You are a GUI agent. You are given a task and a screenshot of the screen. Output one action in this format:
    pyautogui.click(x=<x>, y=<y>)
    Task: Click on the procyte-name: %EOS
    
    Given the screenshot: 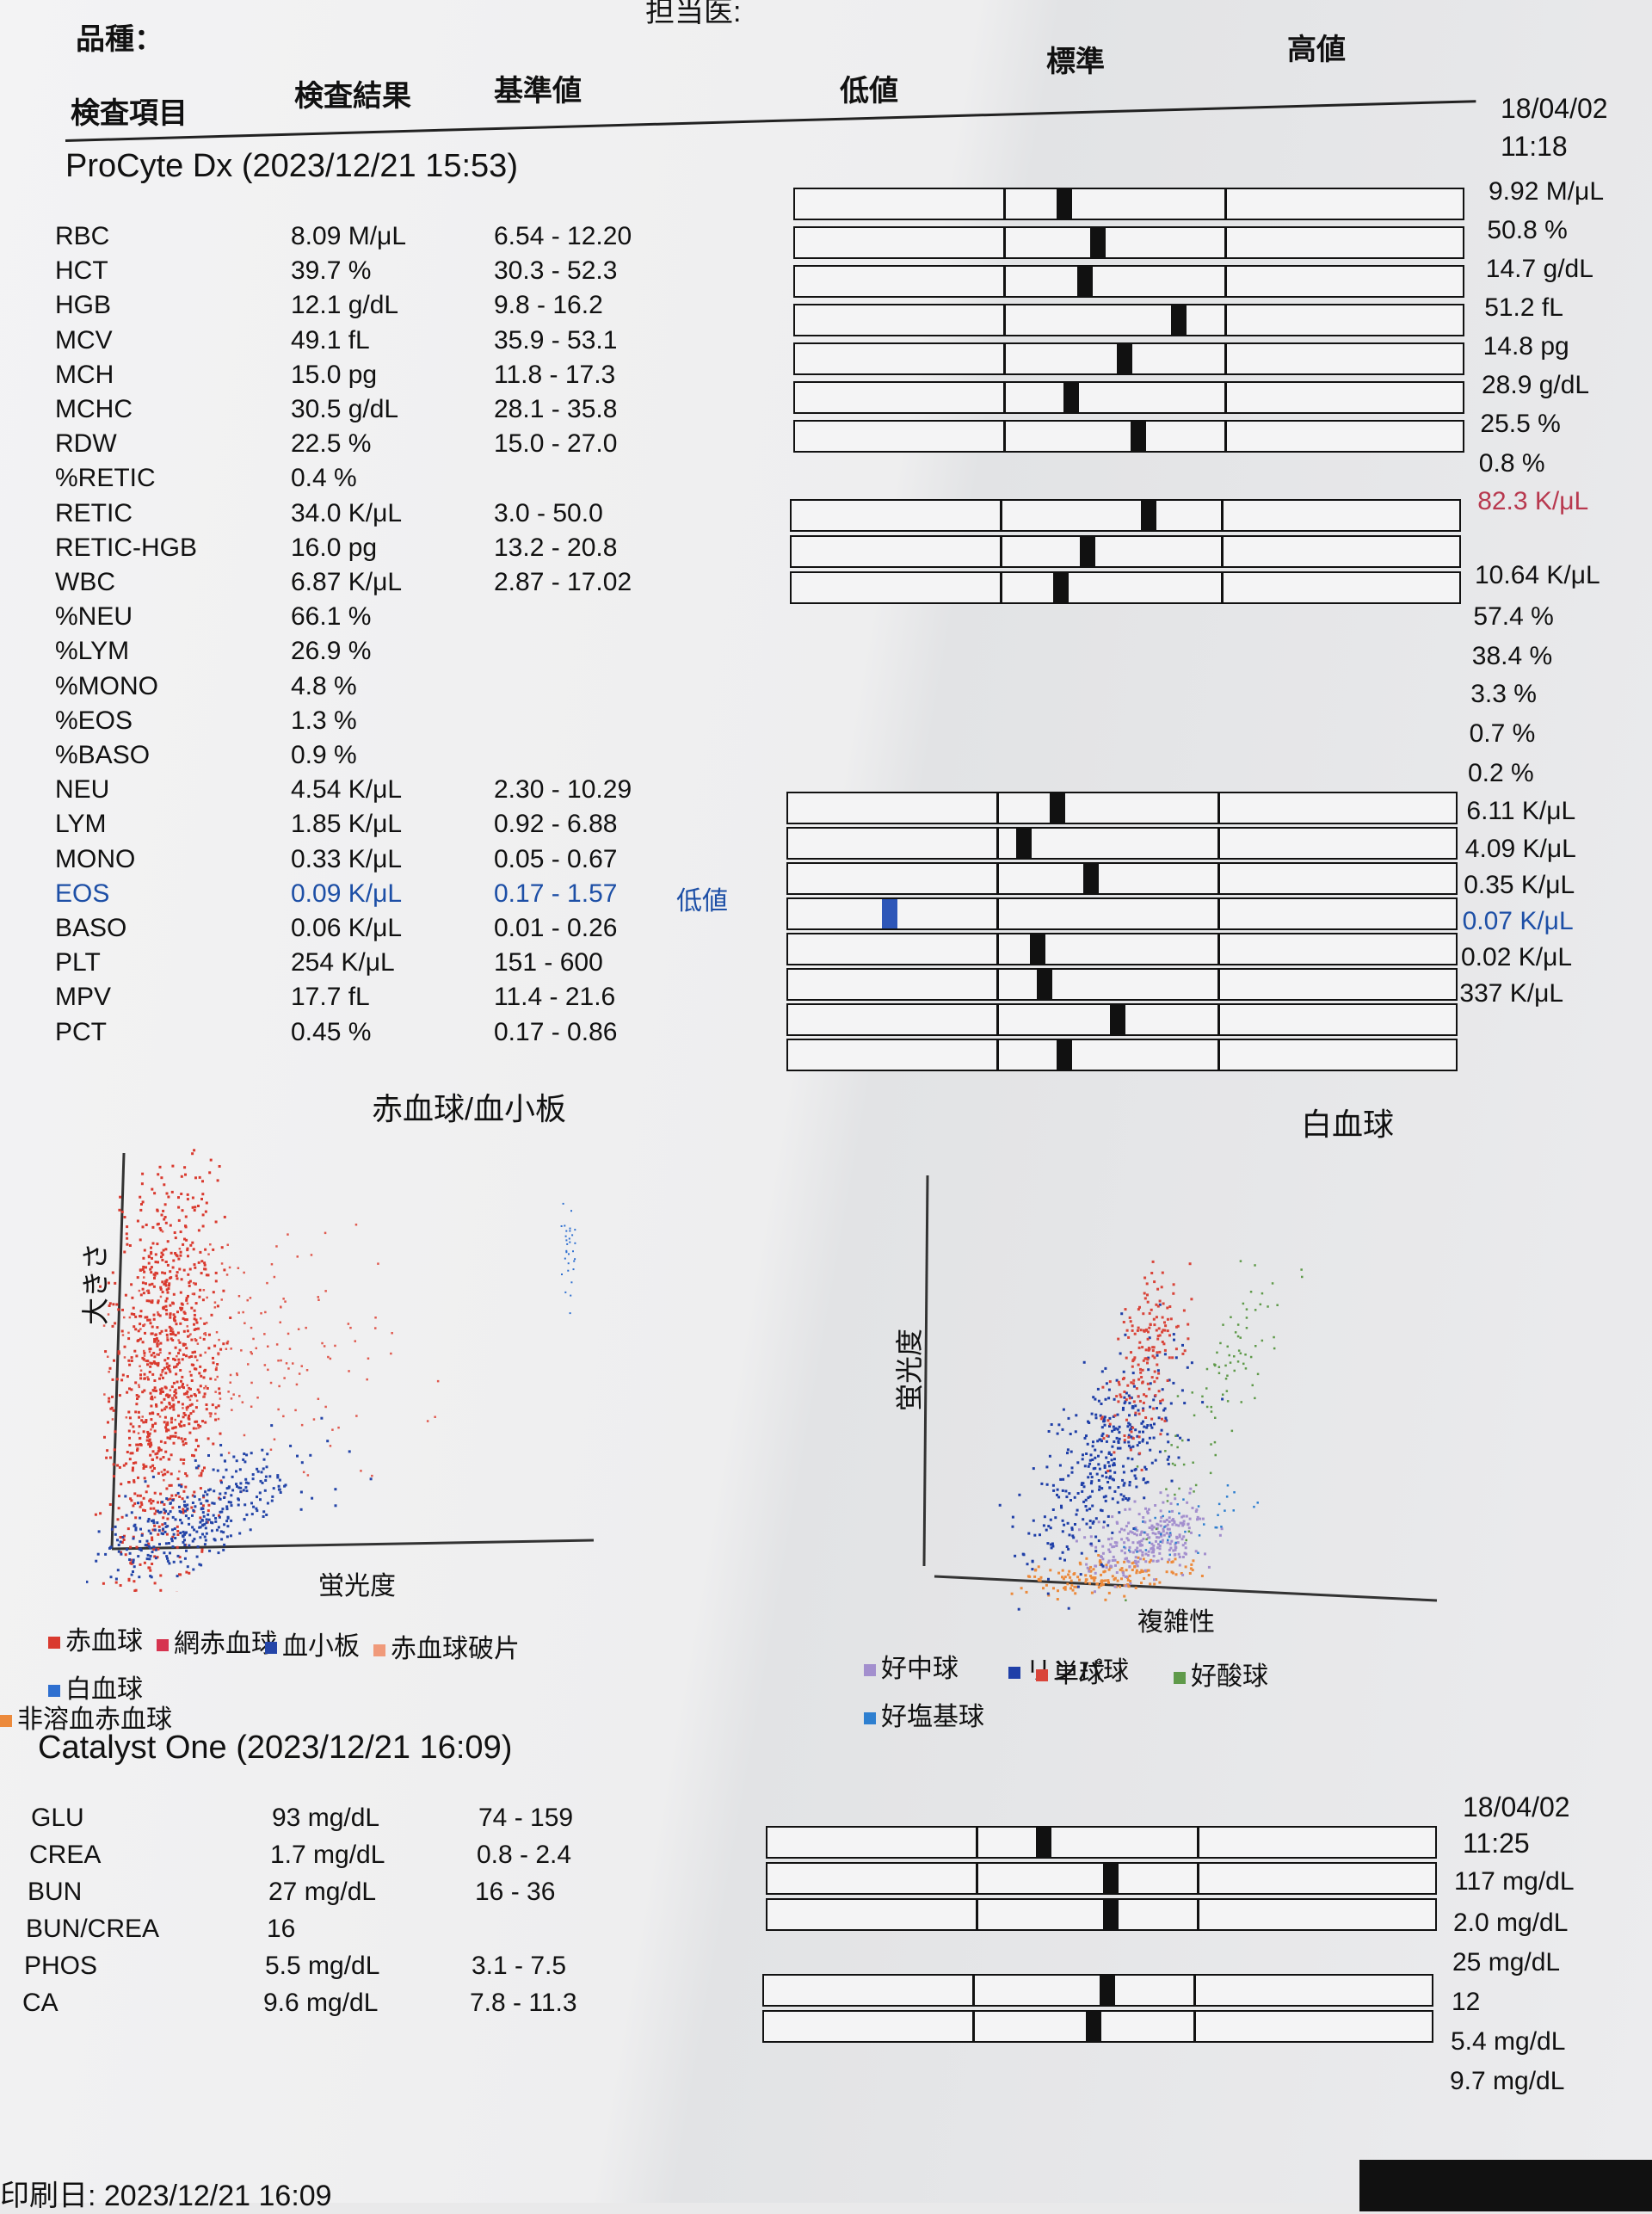 What is the action you would take?
    pyautogui.click(x=94, y=721)
    